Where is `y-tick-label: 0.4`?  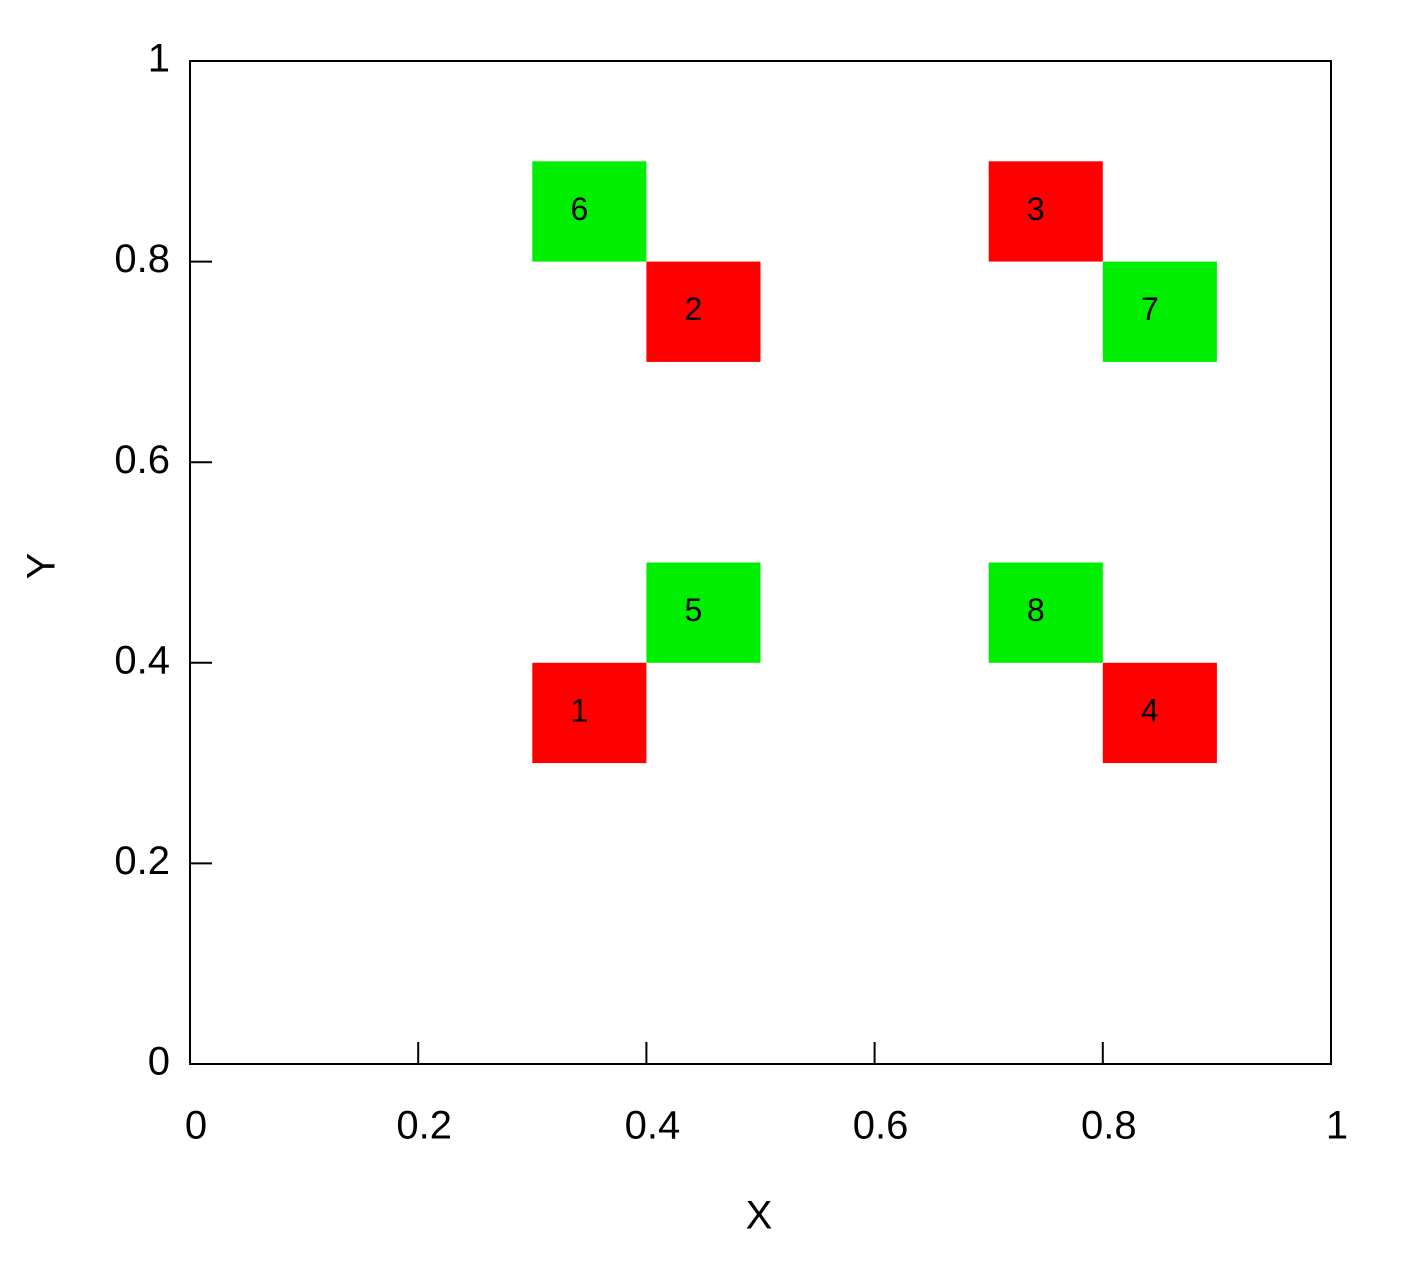 y-tick-label: 0.4 is located at coordinates (142, 660).